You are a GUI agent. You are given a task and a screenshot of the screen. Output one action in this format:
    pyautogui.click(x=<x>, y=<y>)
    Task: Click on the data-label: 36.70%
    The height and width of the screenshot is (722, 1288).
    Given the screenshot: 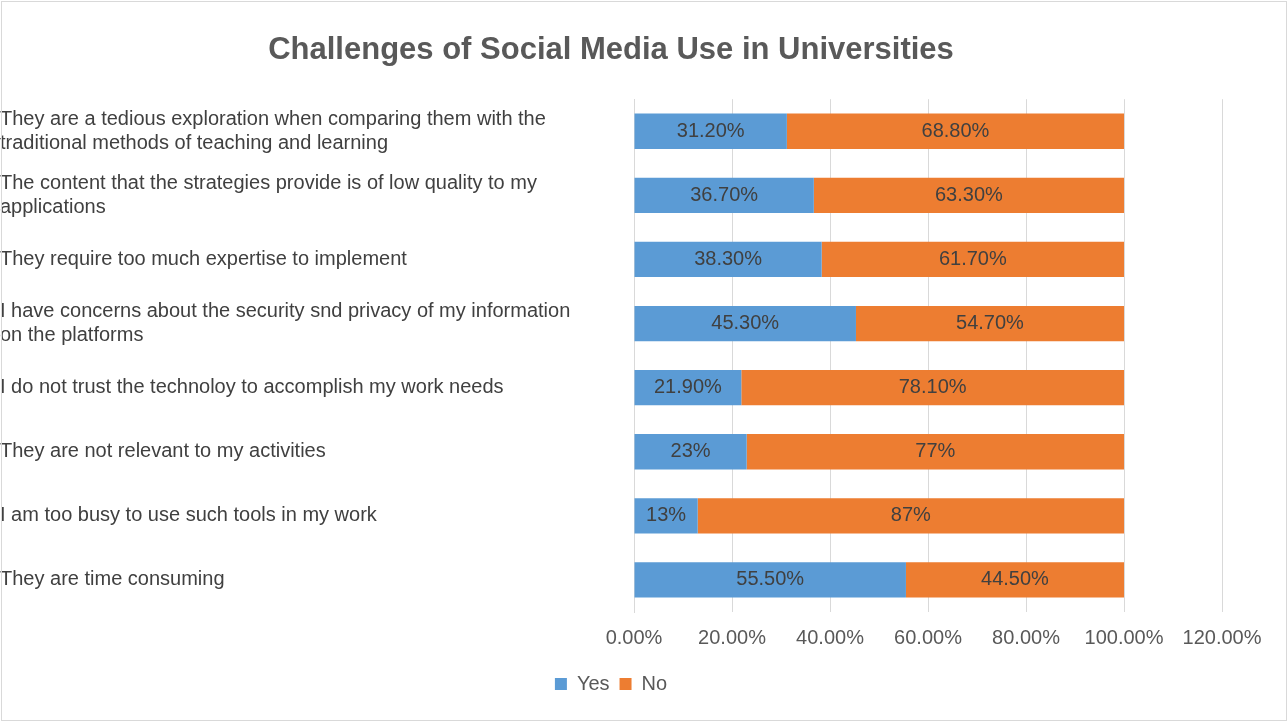 What is the action you would take?
    pyautogui.click(x=724, y=193)
    